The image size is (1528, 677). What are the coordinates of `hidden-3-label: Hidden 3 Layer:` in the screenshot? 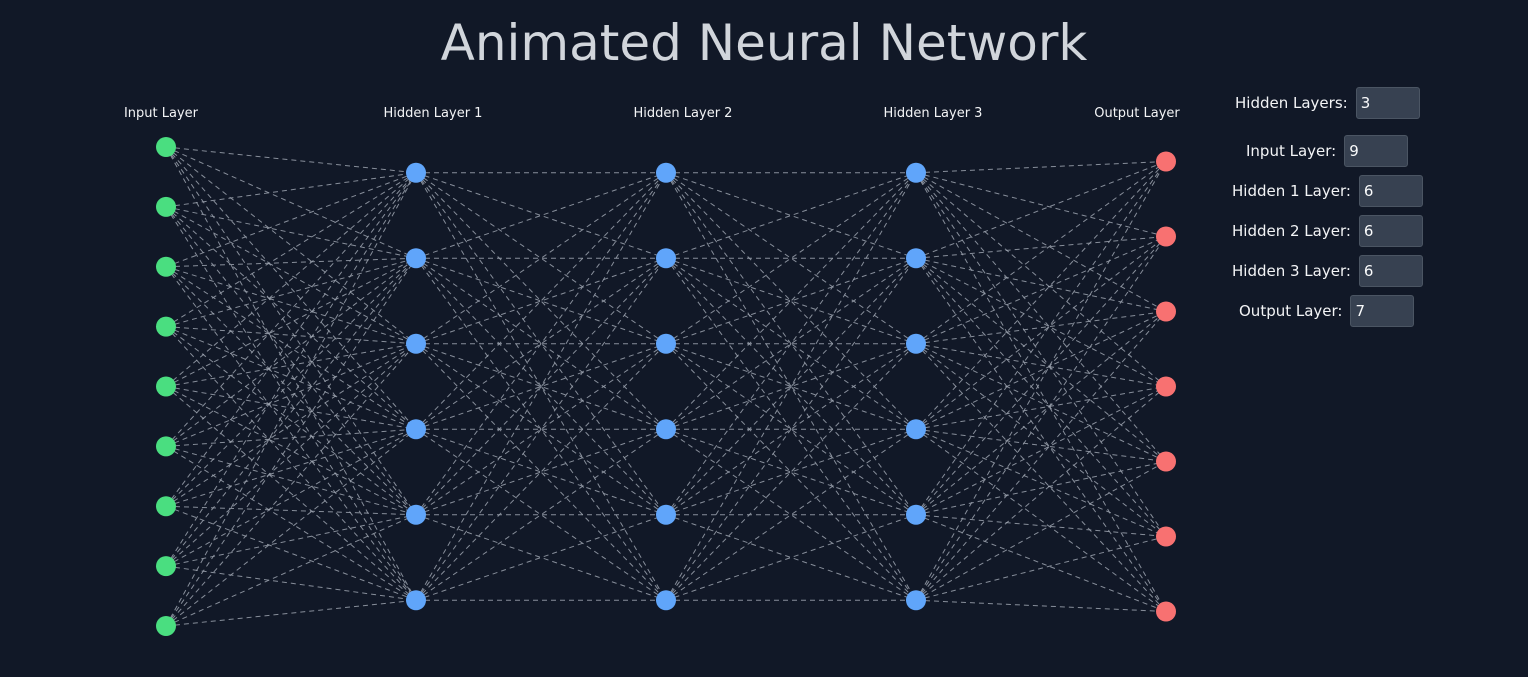 It's located at (1291, 271).